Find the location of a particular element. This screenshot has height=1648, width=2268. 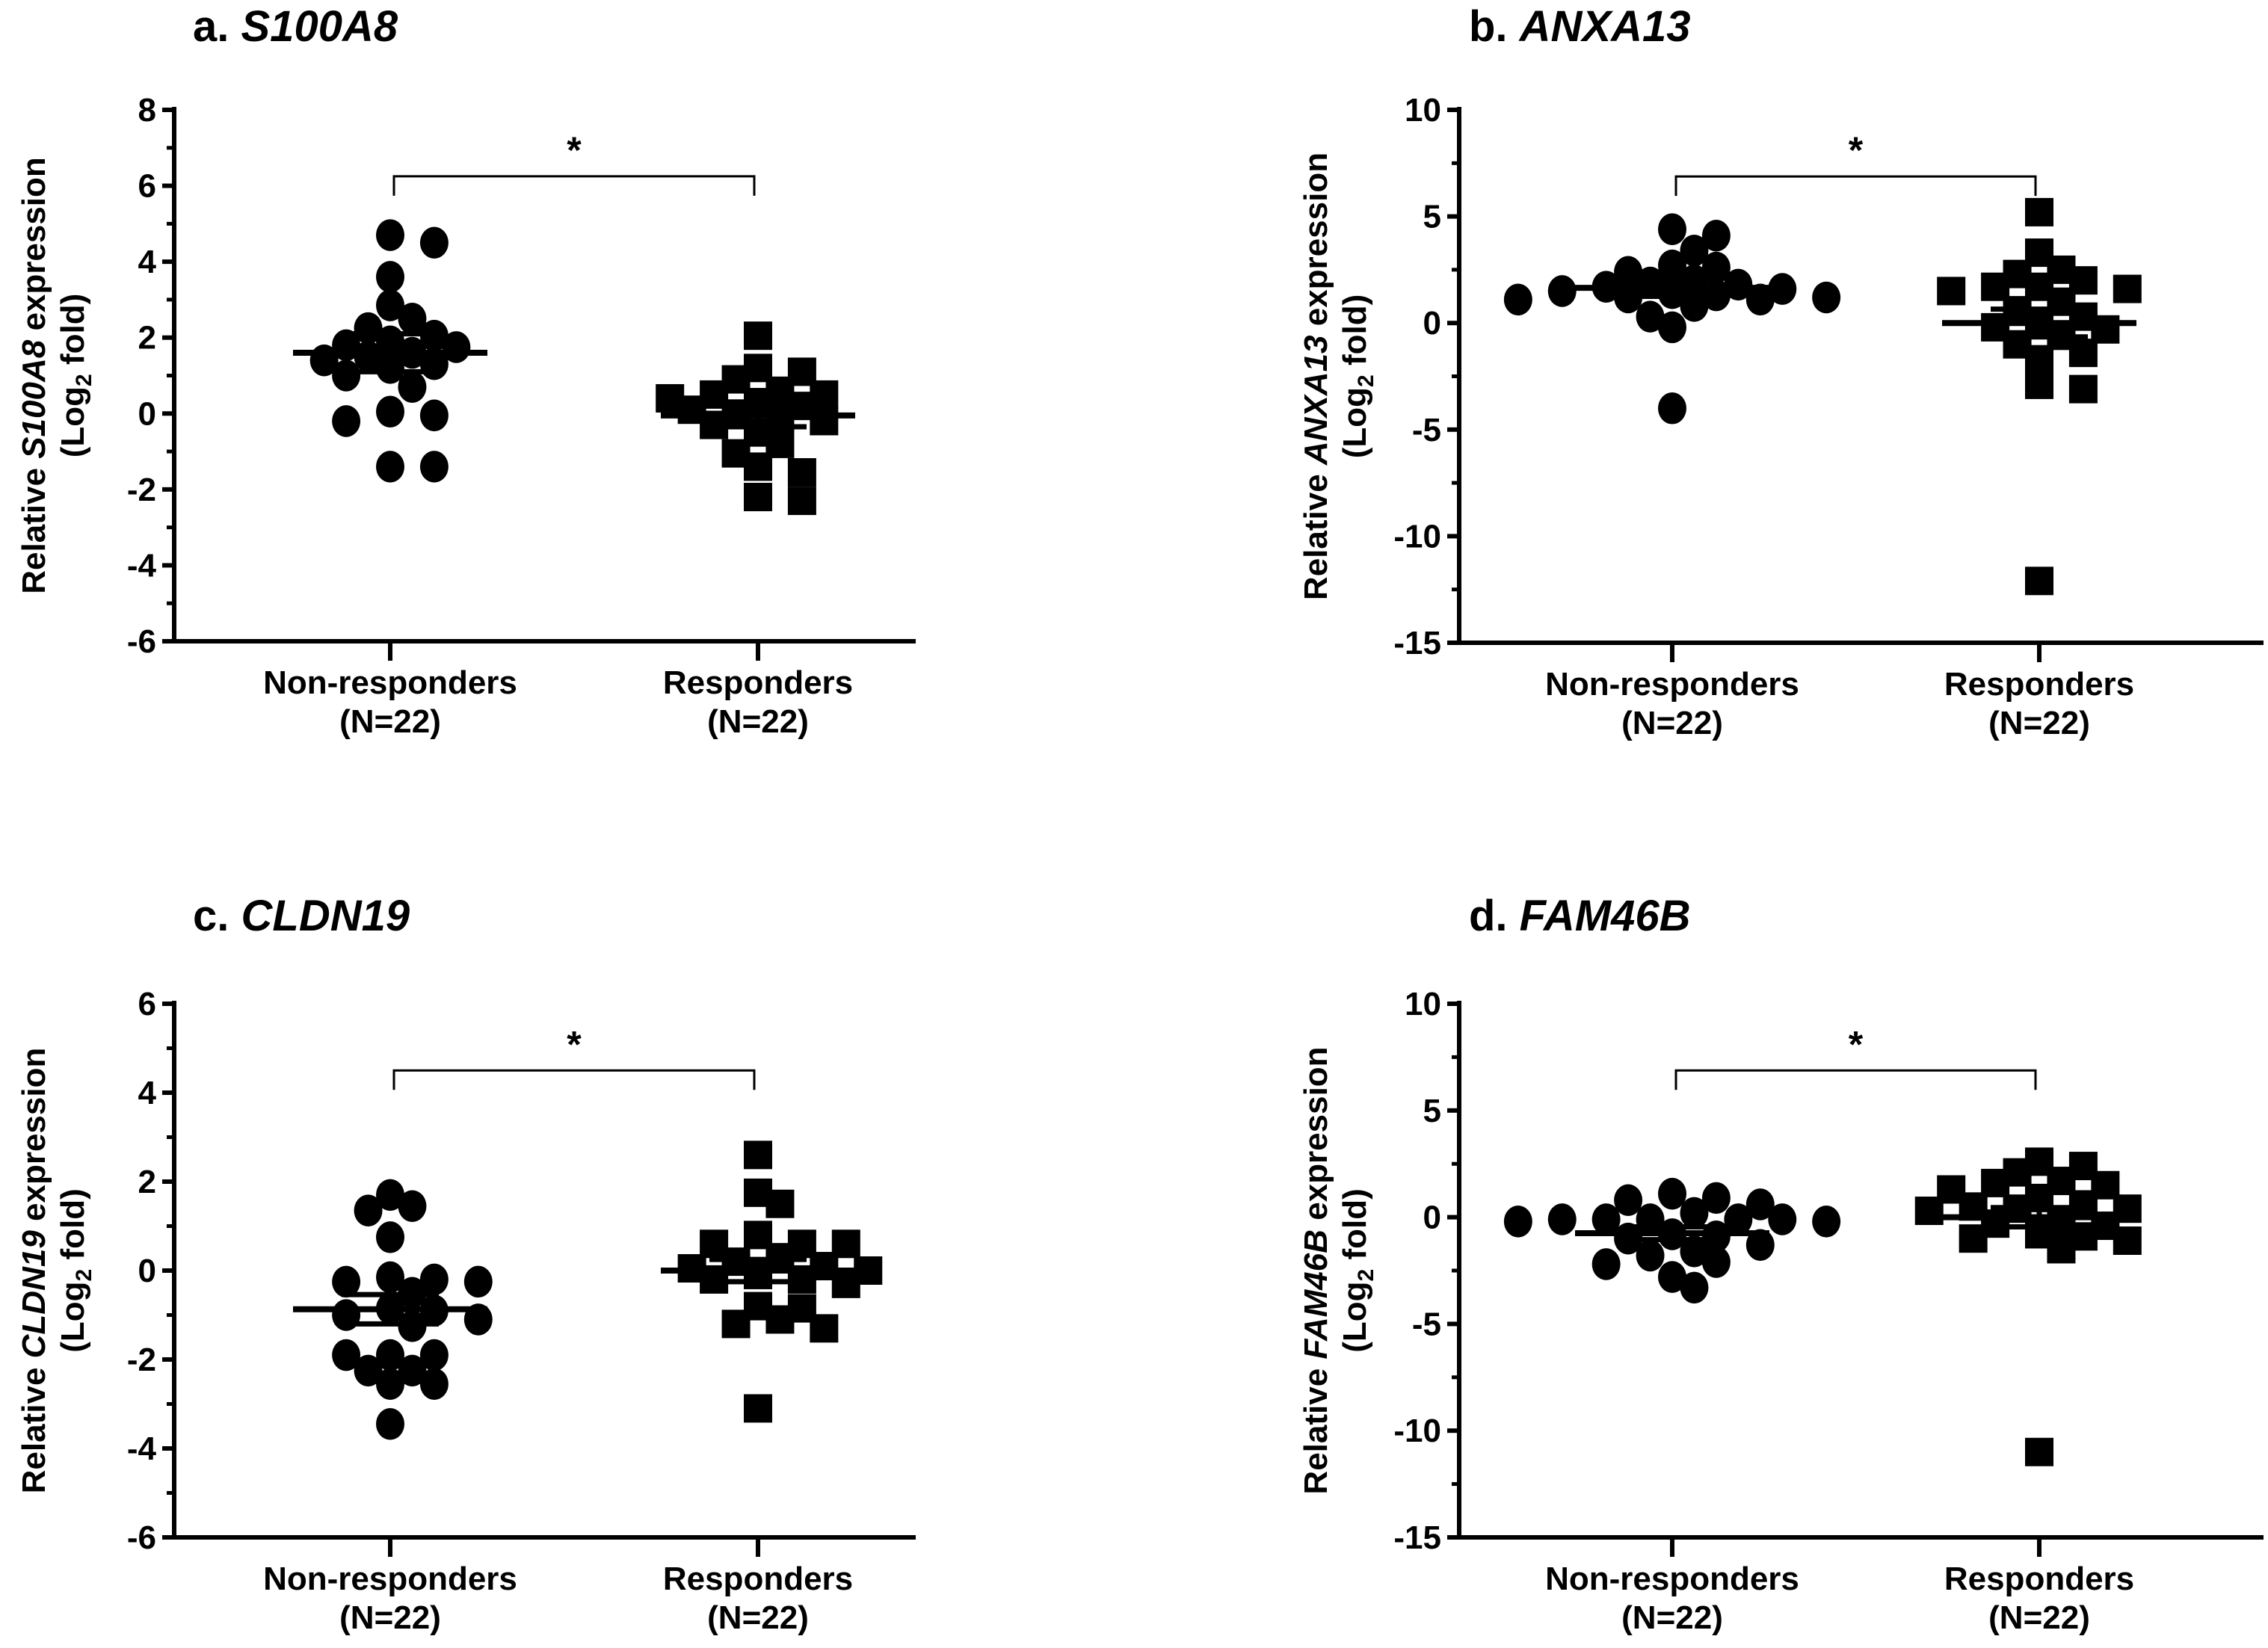

panel-letter: d. is located at coordinates (1494, 916).